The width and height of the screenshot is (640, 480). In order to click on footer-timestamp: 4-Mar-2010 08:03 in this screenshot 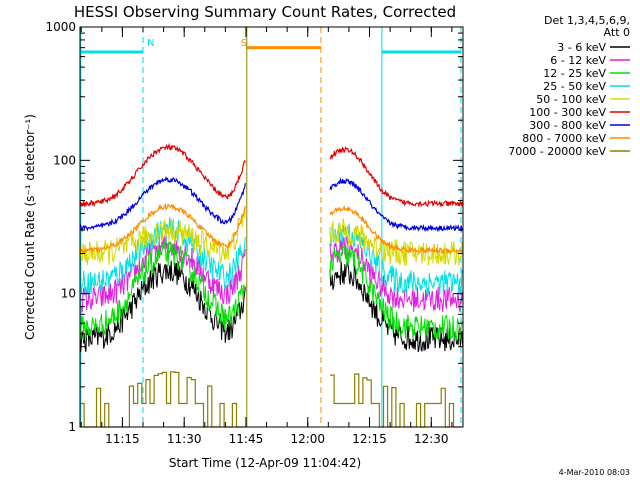, I will do `click(594, 472)`.